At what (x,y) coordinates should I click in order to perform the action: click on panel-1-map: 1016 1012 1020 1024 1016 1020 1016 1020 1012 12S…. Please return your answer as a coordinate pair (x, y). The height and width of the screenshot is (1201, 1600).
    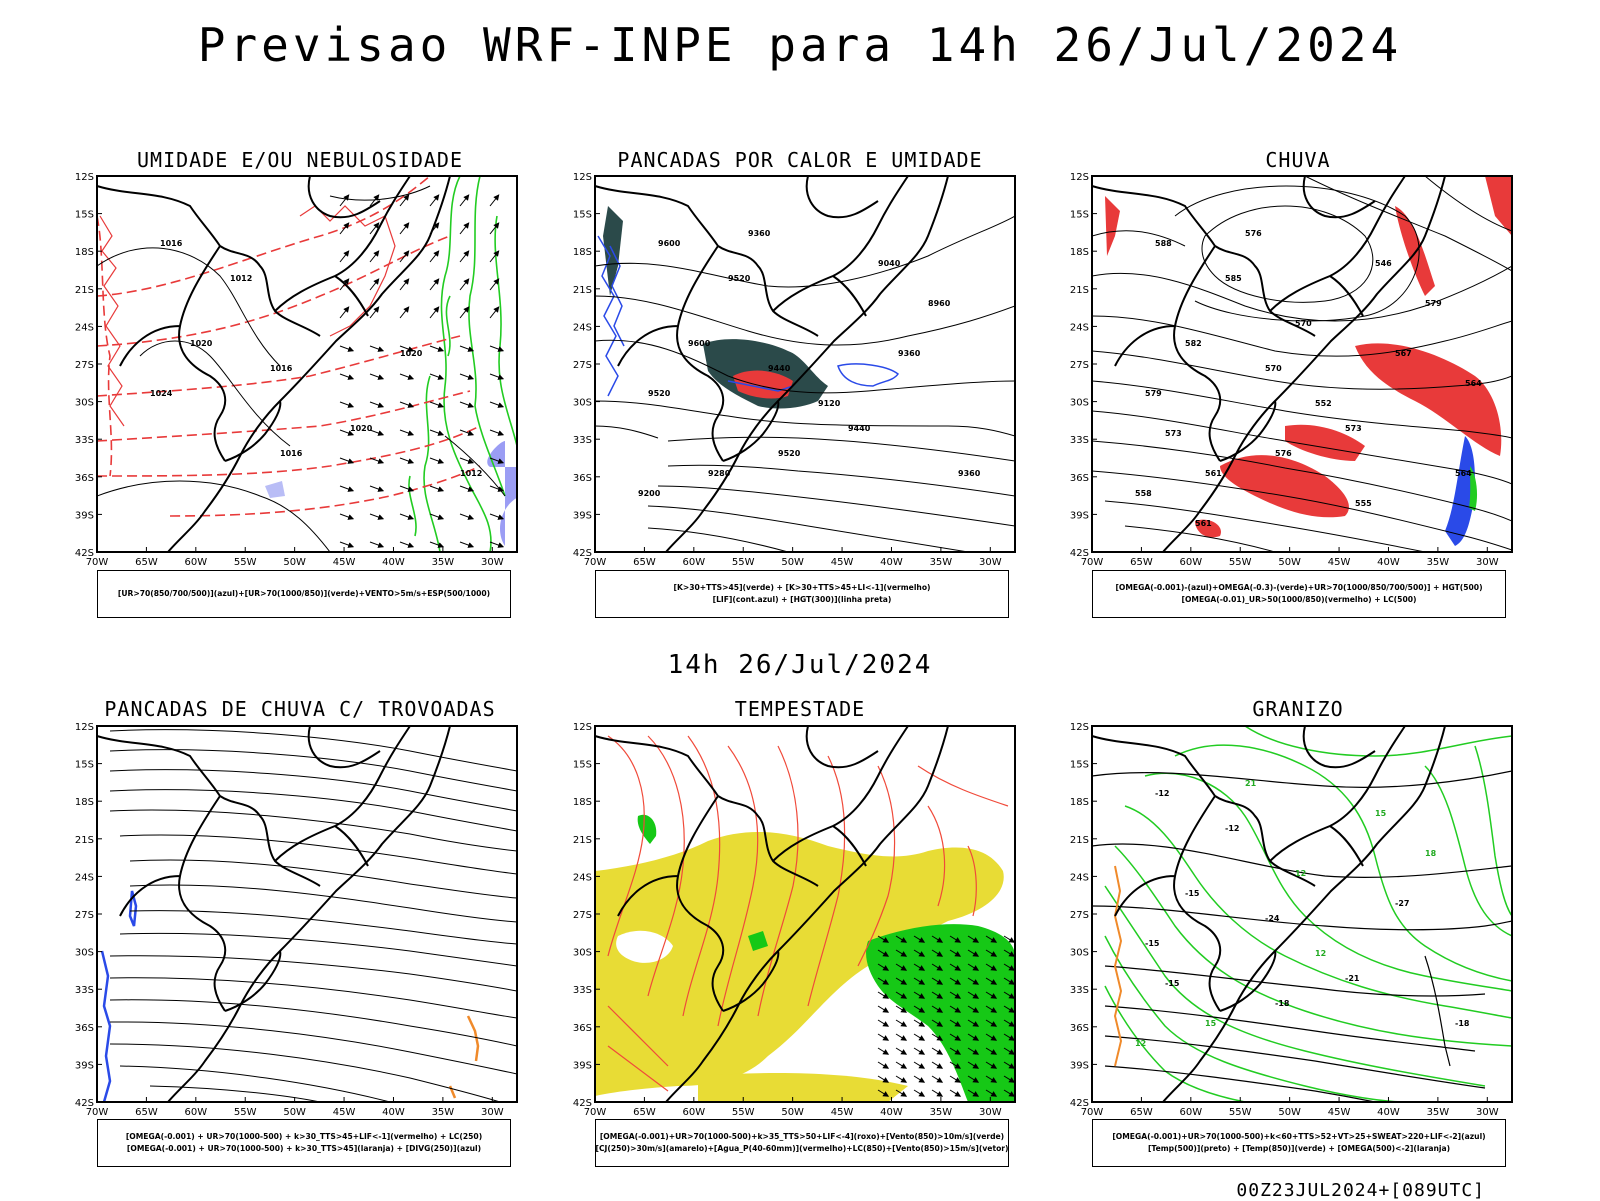
    Looking at the image, I should click on (285, 372).